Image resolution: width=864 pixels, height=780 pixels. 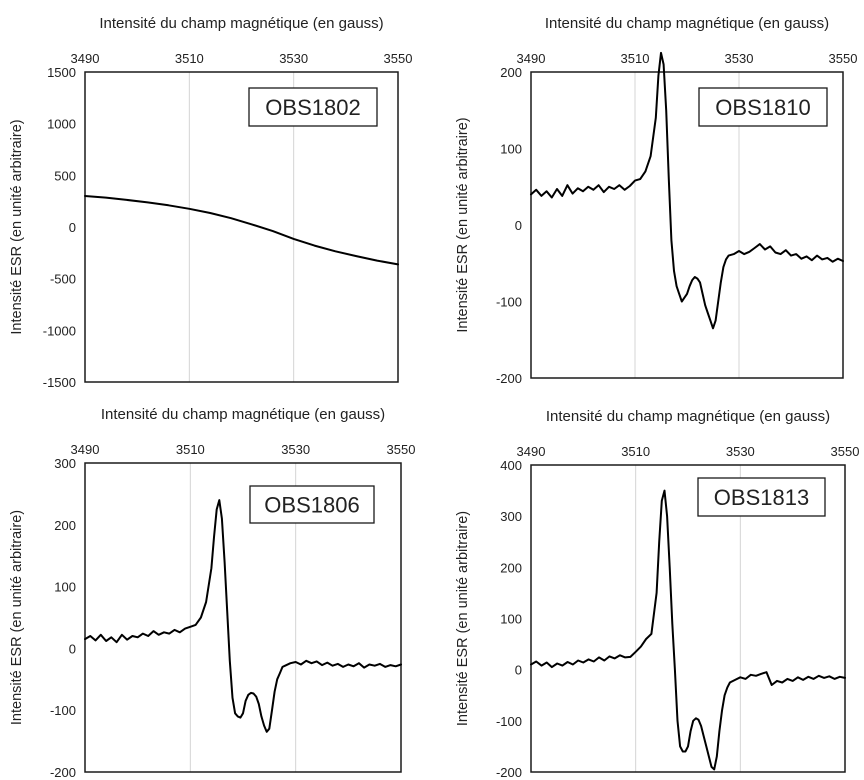 What do you see at coordinates (65, 175) in the screenshot?
I see `y-tick-label: 500` at bounding box center [65, 175].